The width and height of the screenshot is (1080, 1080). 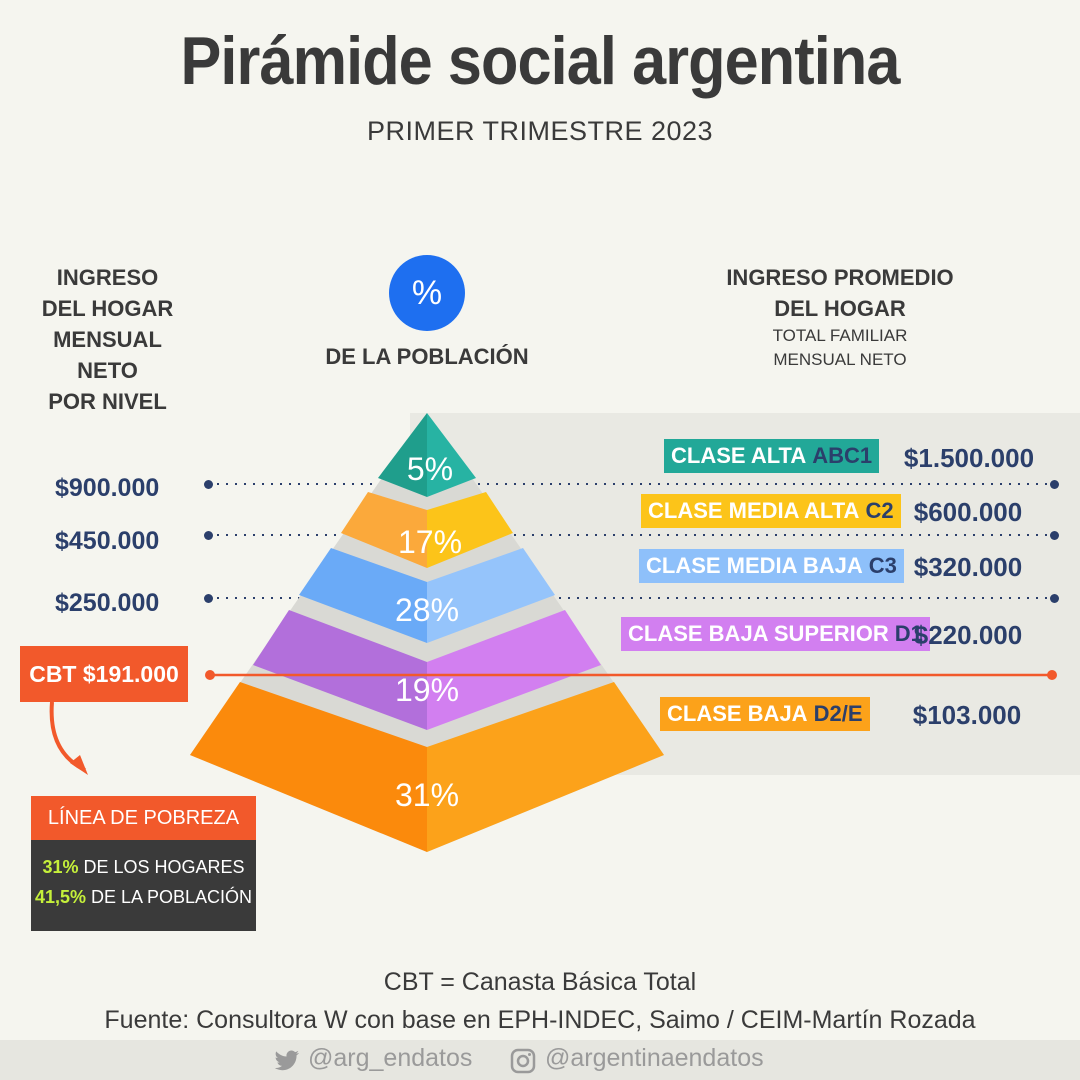 I want to click on twitter-icon, so click(x=287, y=1060).